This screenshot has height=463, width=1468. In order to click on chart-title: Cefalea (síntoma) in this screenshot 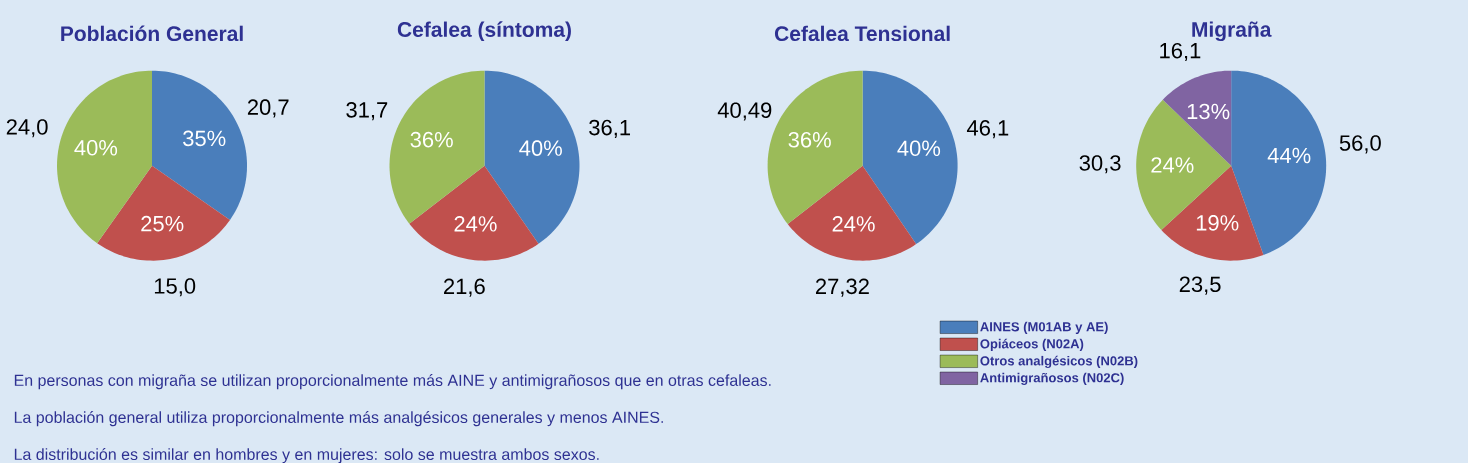, I will do `click(484, 31)`.